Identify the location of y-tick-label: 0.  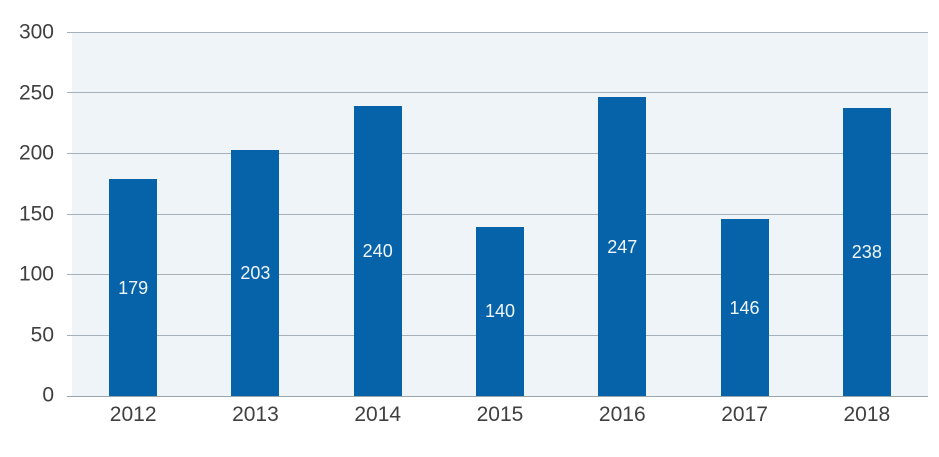
(48, 395).